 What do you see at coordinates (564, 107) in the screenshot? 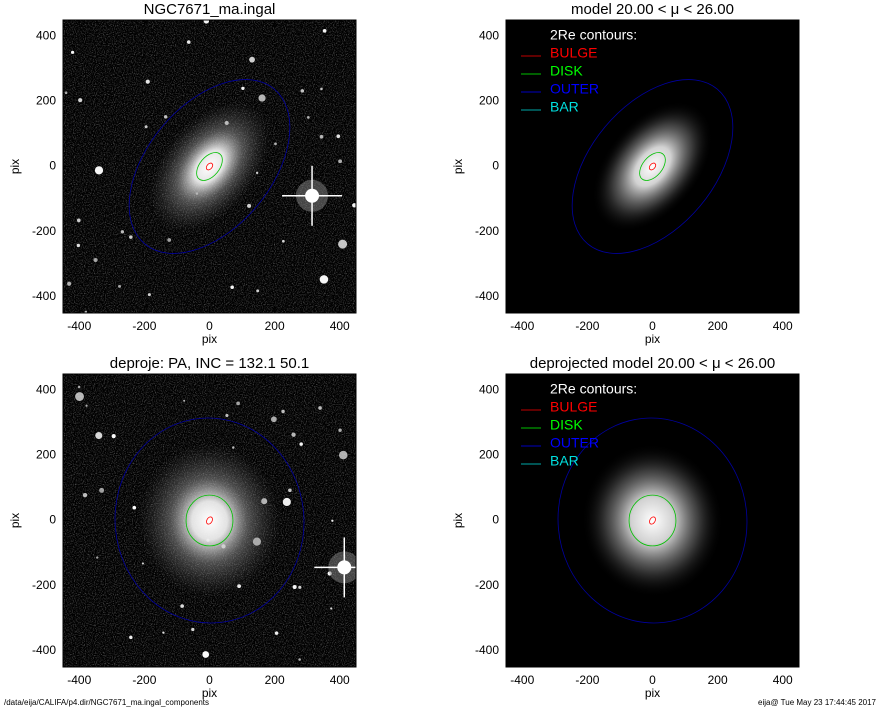
I see `legend-label: BAR` at bounding box center [564, 107].